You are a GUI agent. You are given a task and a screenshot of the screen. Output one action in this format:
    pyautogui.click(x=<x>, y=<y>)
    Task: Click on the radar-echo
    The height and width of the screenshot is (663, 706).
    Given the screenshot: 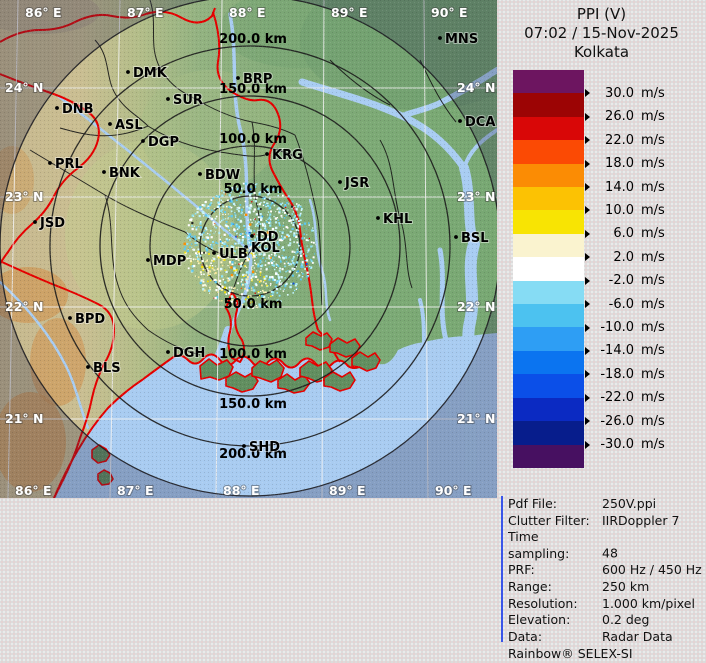 What is the action you would take?
    pyautogui.click(x=250, y=245)
    